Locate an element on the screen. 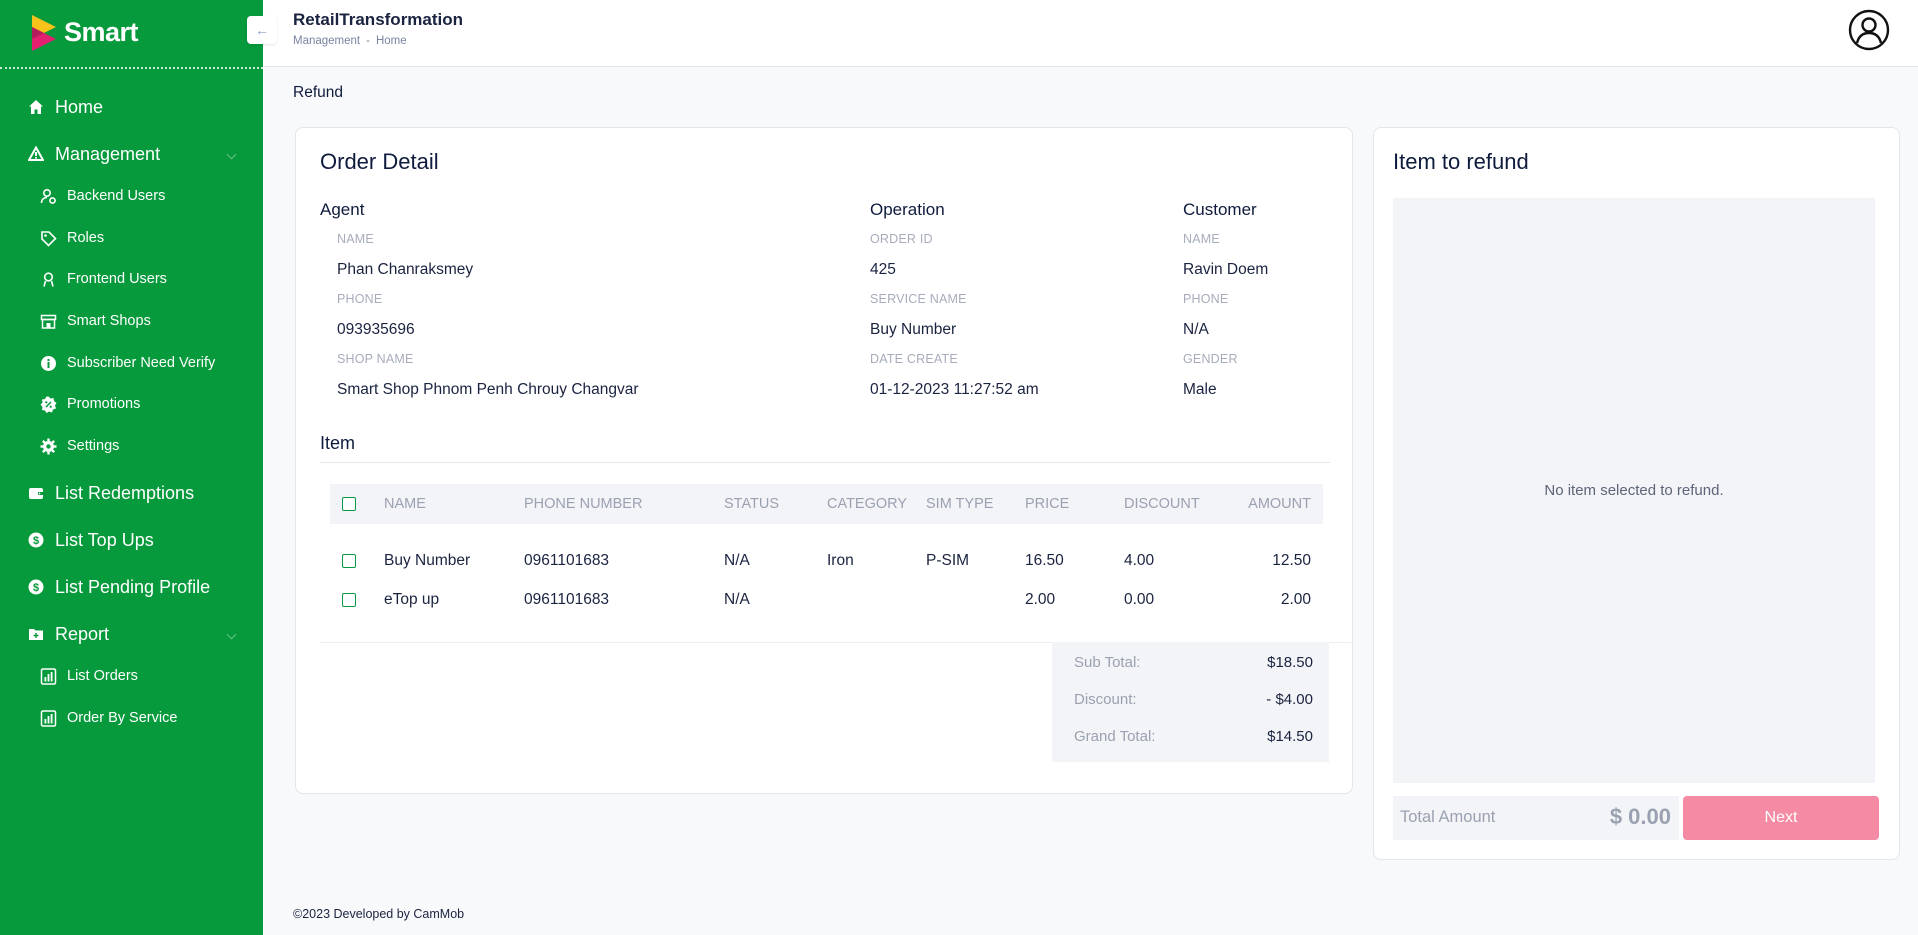 The height and width of the screenshot is (935, 1918). report-icon is located at coordinates (48, 718).